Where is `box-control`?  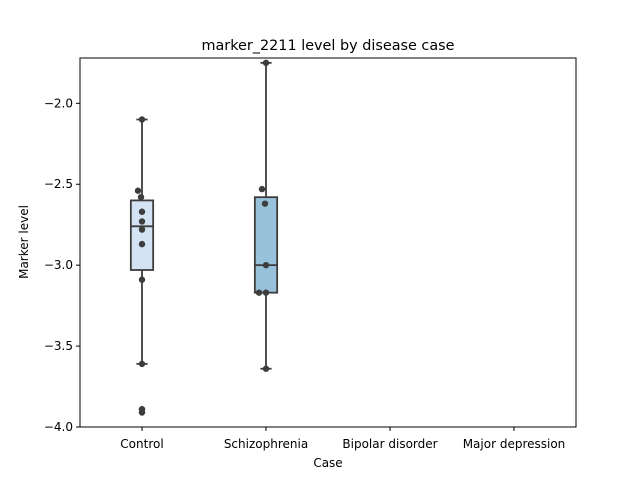
box-control is located at coordinates (142, 266).